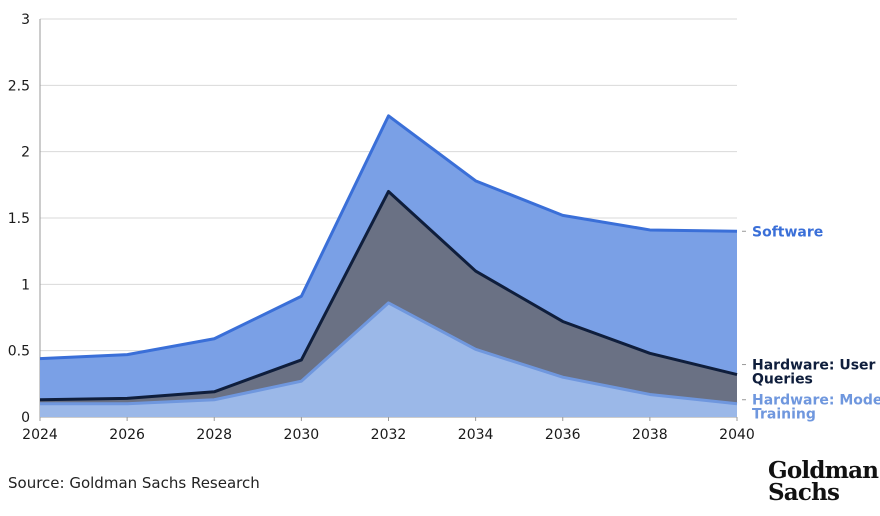 The width and height of the screenshot is (880, 516). Describe the element at coordinates (25, 285) in the screenshot. I see `y-tick-label: 1` at that location.